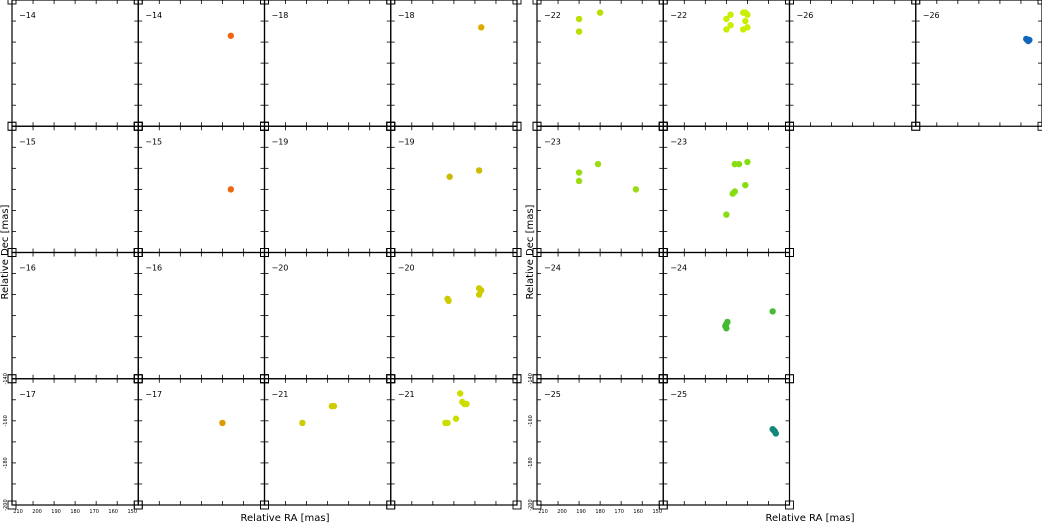 The width and height of the screenshot is (1042, 523). What do you see at coordinates (280, 15) in the screenshot?
I see `channel-label: −18` at bounding box center [280, 15].